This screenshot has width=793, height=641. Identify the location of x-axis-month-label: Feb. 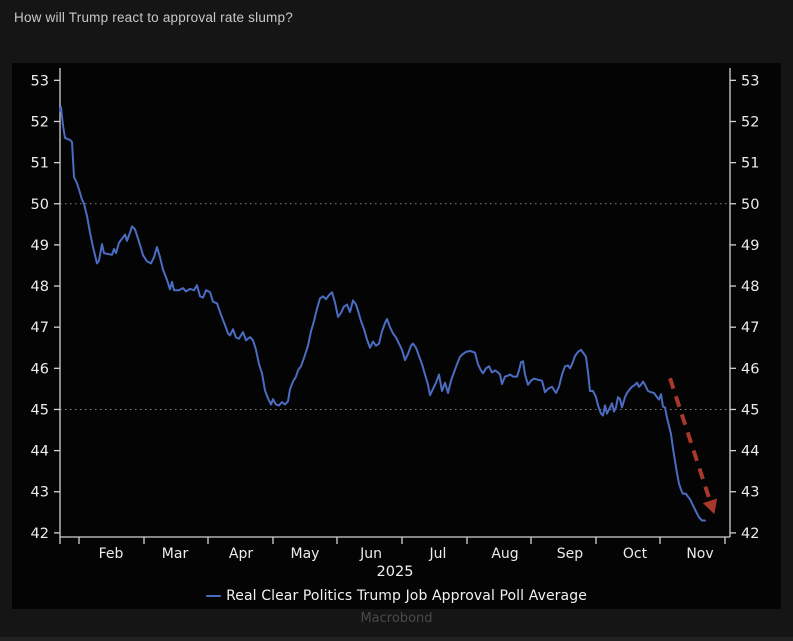
(111, 554).